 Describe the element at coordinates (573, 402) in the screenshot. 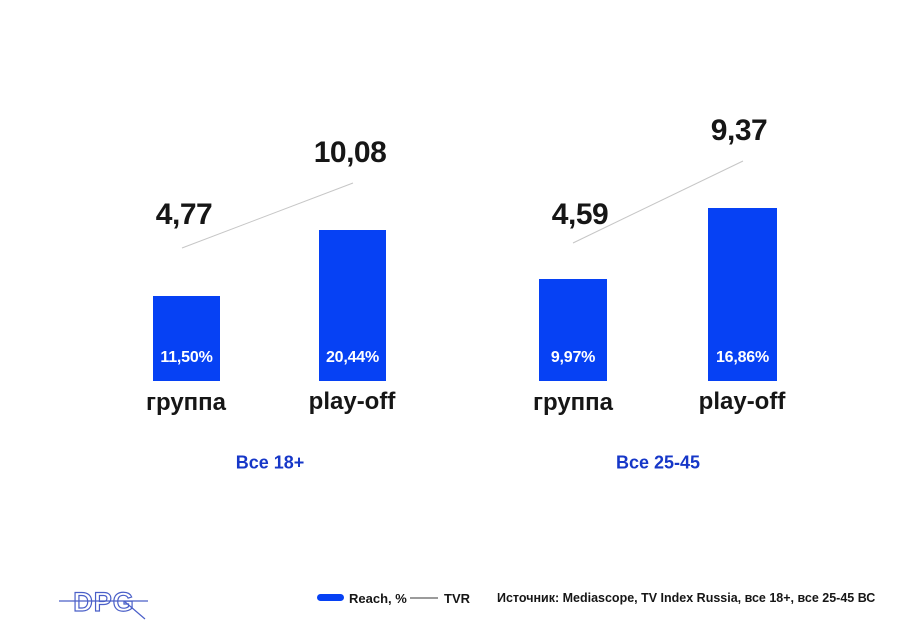

I see `category-label-group-2545: группа` at that location.